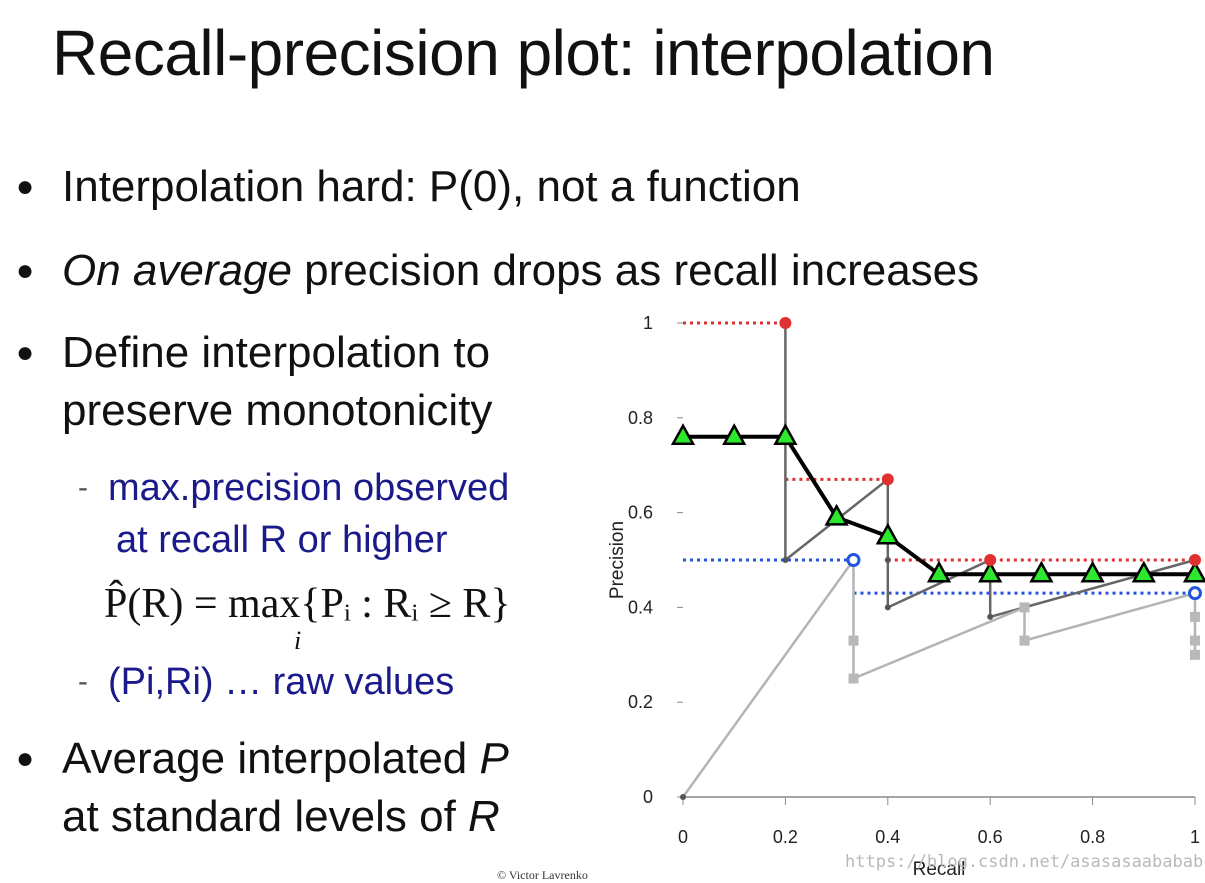 This screenshot has width=1205, height=883. Describe the element at coordinates (494, 758) in the screenshot. I see `bullet-4-italic: P` at that location.